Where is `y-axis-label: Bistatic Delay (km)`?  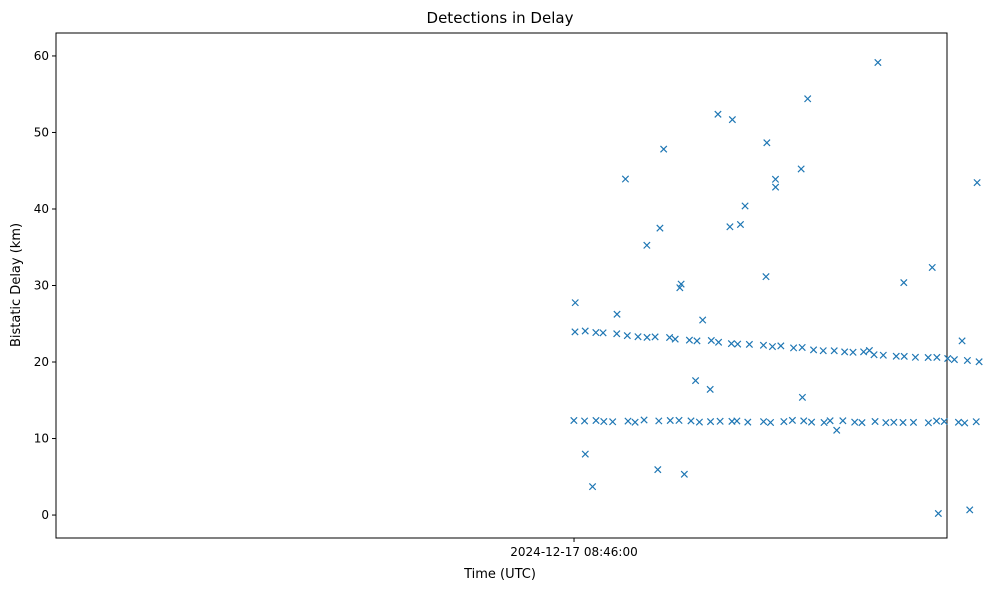 y-axis-label: Bistatic Delay (km) is located at coordinates (16, 285).